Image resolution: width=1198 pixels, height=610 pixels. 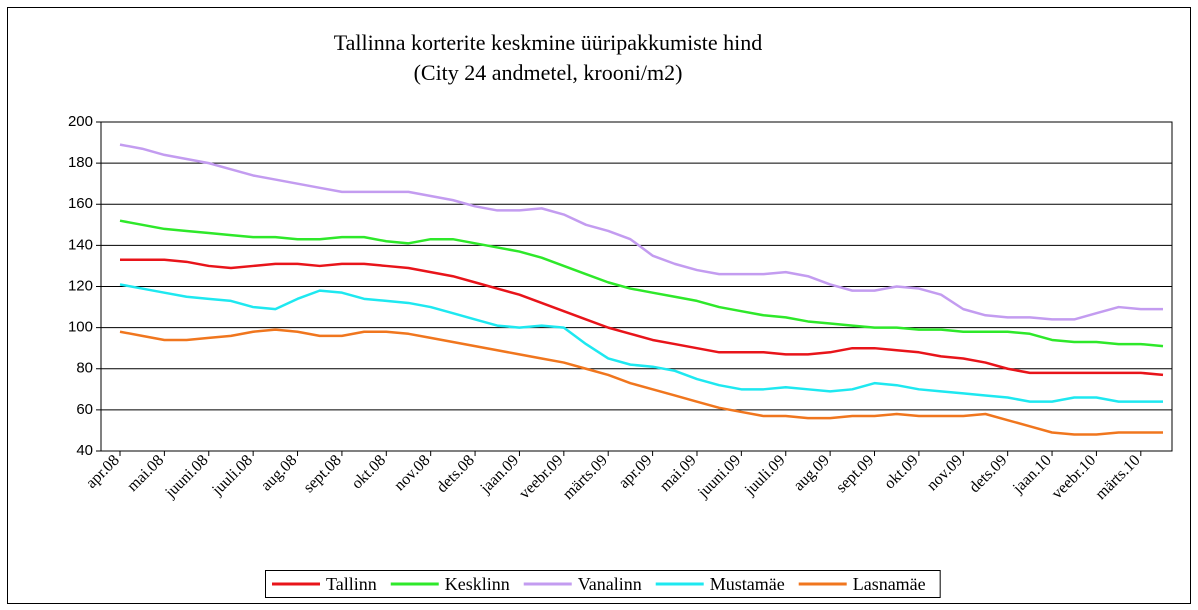 What do you see at coordinates (80, 162) in the screenshot?
I see `y-tick-label: 180` at bounding box center [80, 162].